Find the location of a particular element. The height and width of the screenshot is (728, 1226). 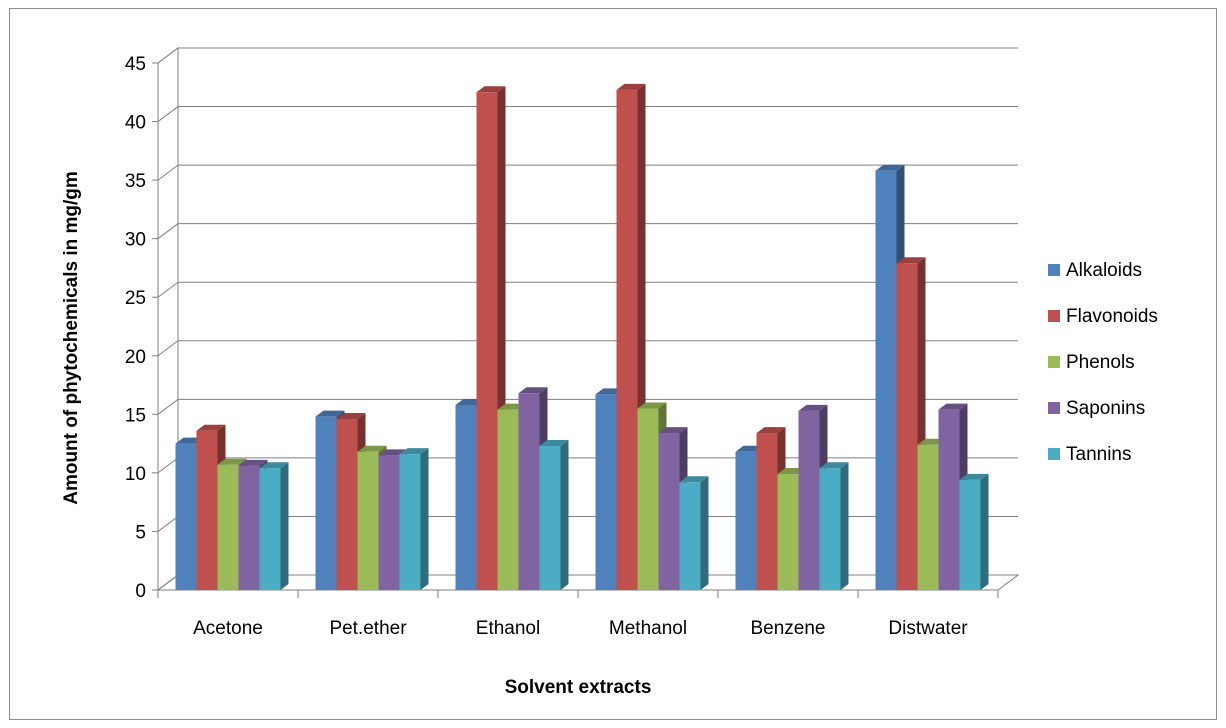

x-tick-label: Pet.ether is located at coordinates (368, 628).